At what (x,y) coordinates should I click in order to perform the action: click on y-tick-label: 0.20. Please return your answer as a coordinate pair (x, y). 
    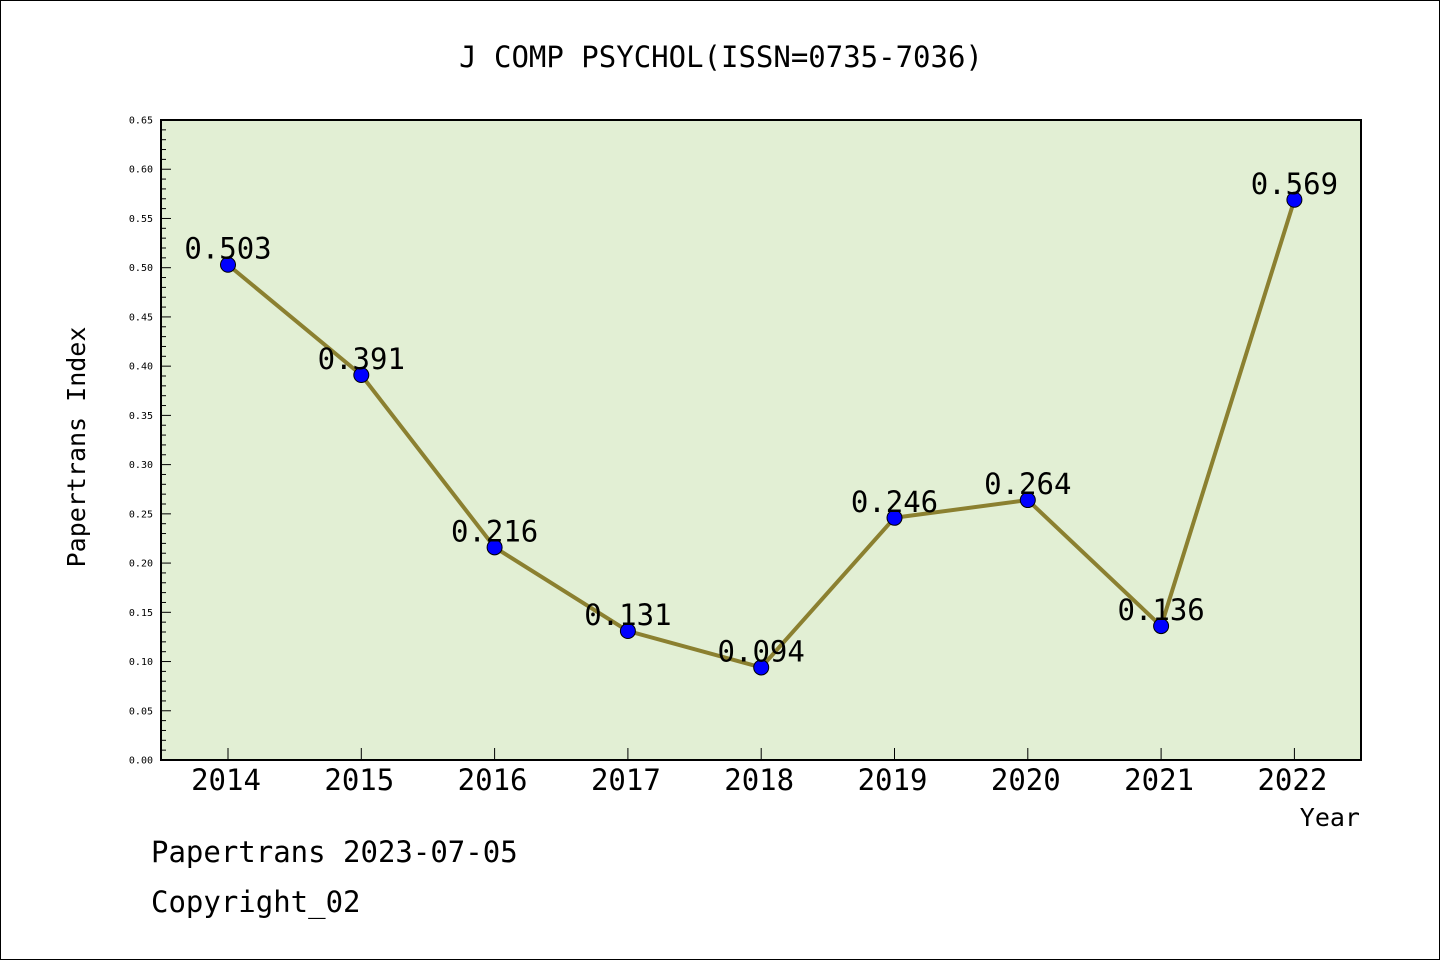
    Looking at the image, I should click on (141, 564).